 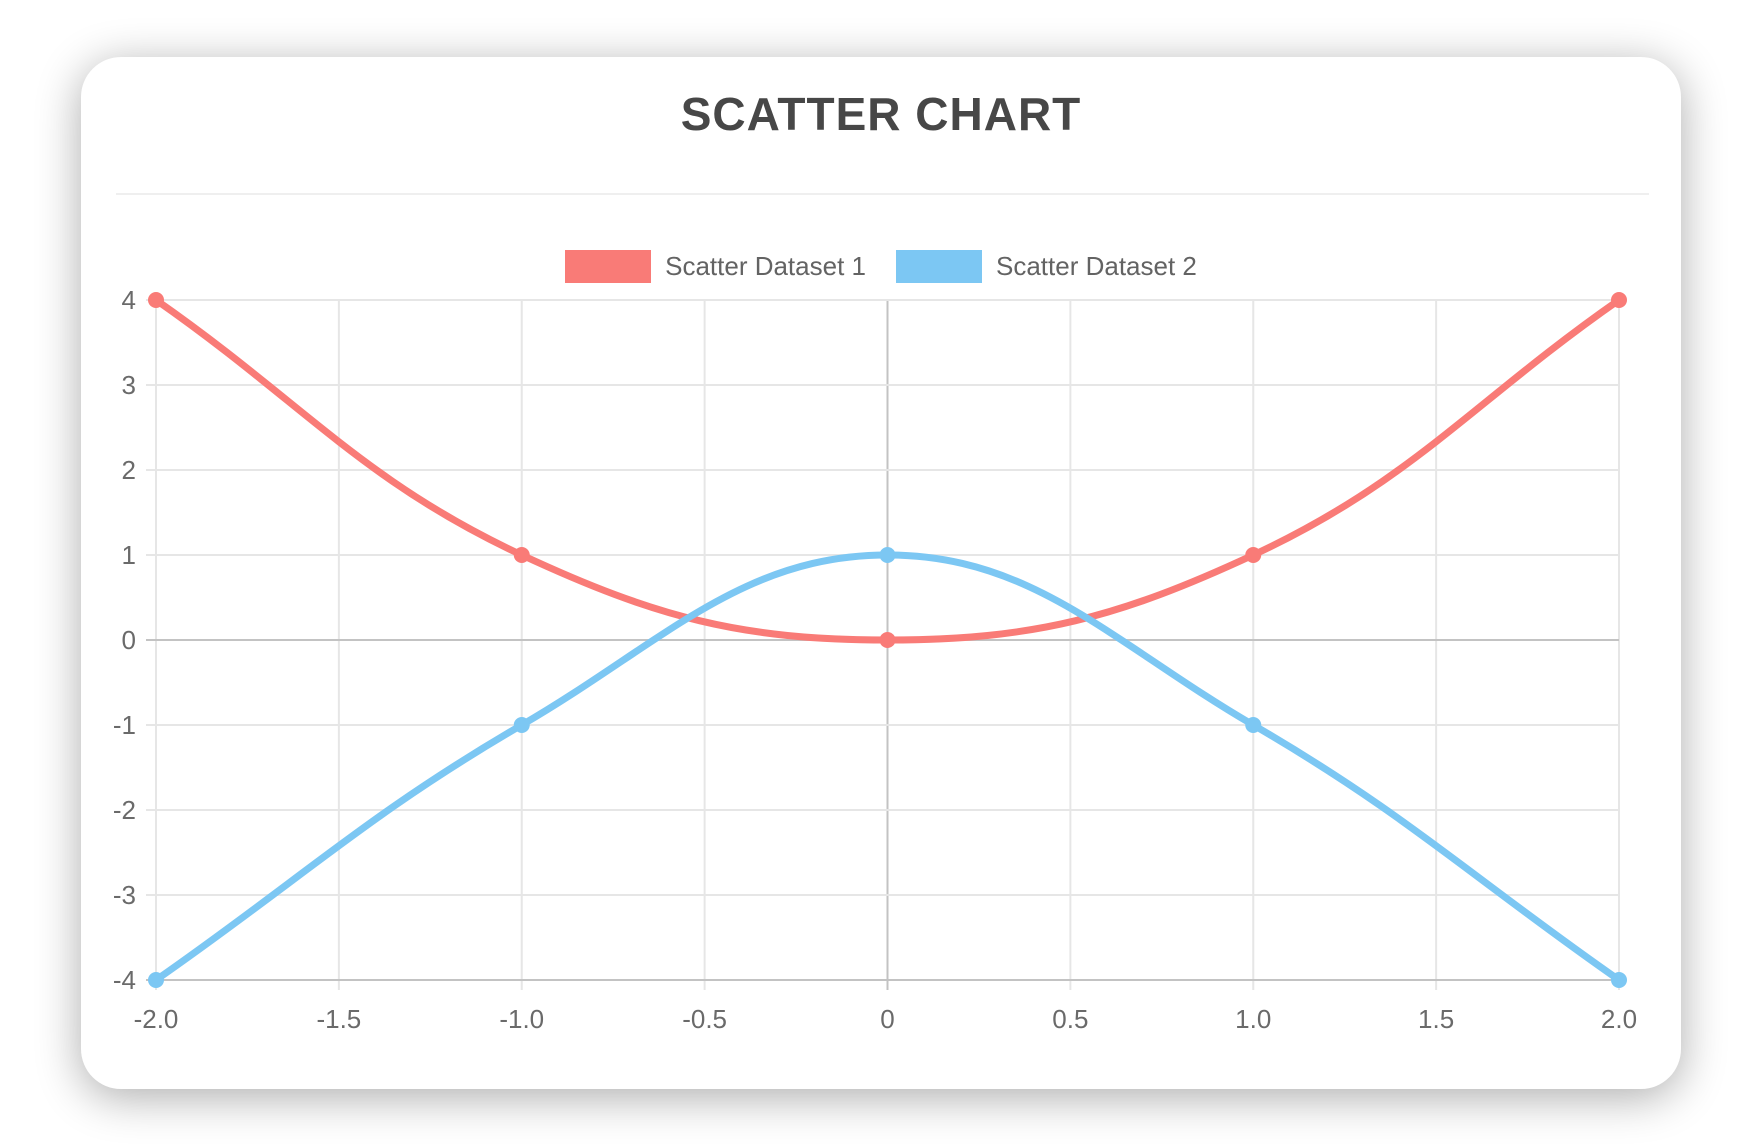 I want to click on x-axis-tick-label: -1.5, so click(x=338, y=1019).